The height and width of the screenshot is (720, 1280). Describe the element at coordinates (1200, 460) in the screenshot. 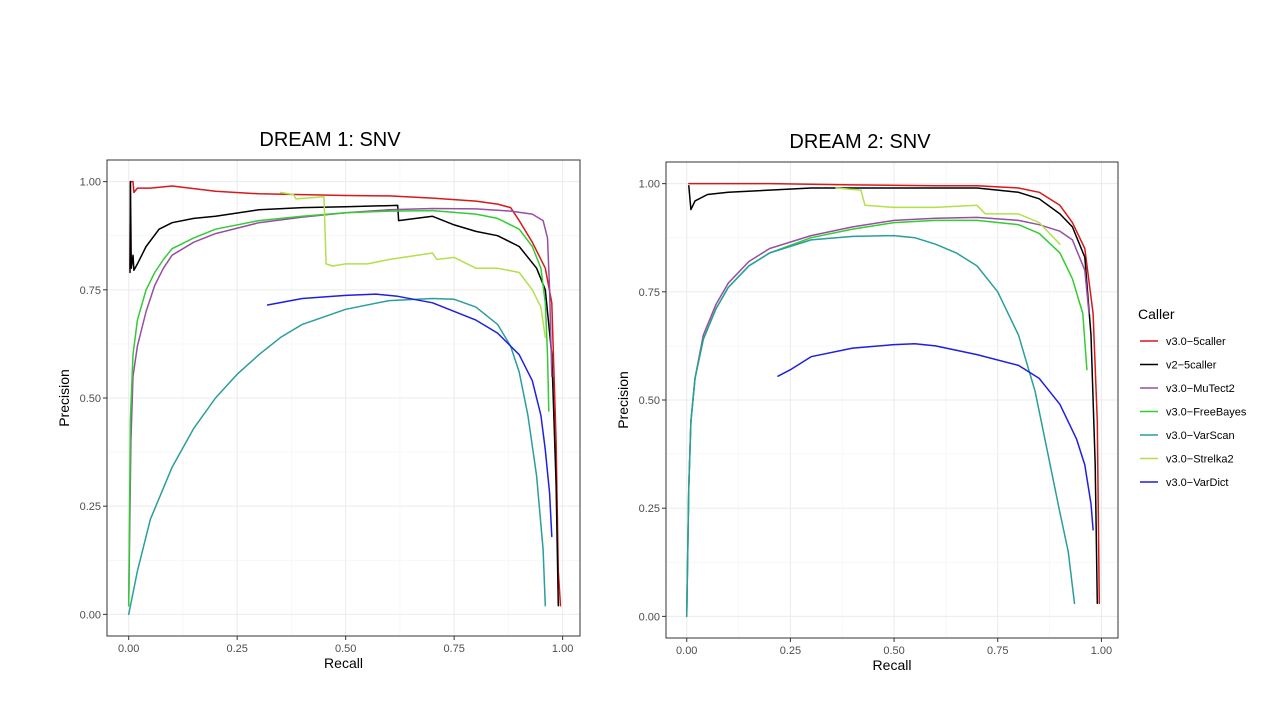

I see `legend-label: v3.0−Strelka2` at that location.